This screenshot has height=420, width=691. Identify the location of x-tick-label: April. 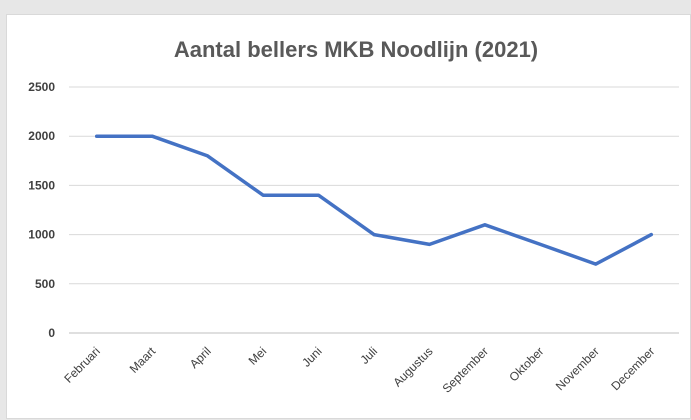
(200, 357).